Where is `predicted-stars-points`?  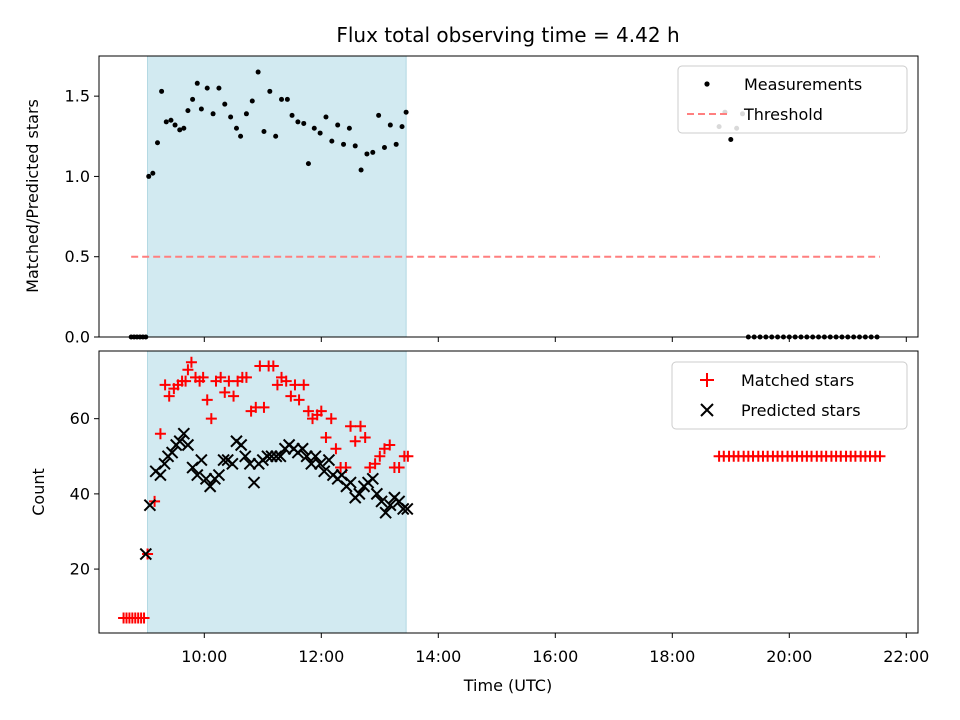
predicted-stars-points is located at coordinates (276, 494).